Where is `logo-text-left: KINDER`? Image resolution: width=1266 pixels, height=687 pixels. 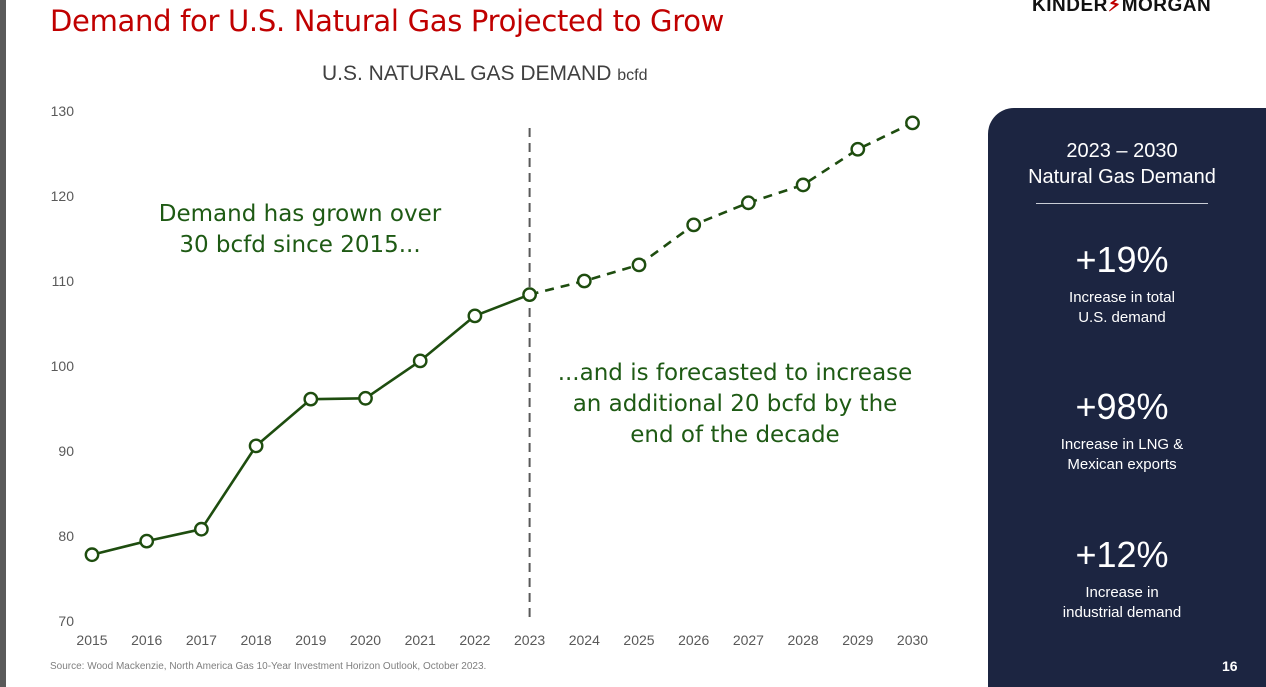
logo-text-left: KINDER is located at coordinates (1070, 8).